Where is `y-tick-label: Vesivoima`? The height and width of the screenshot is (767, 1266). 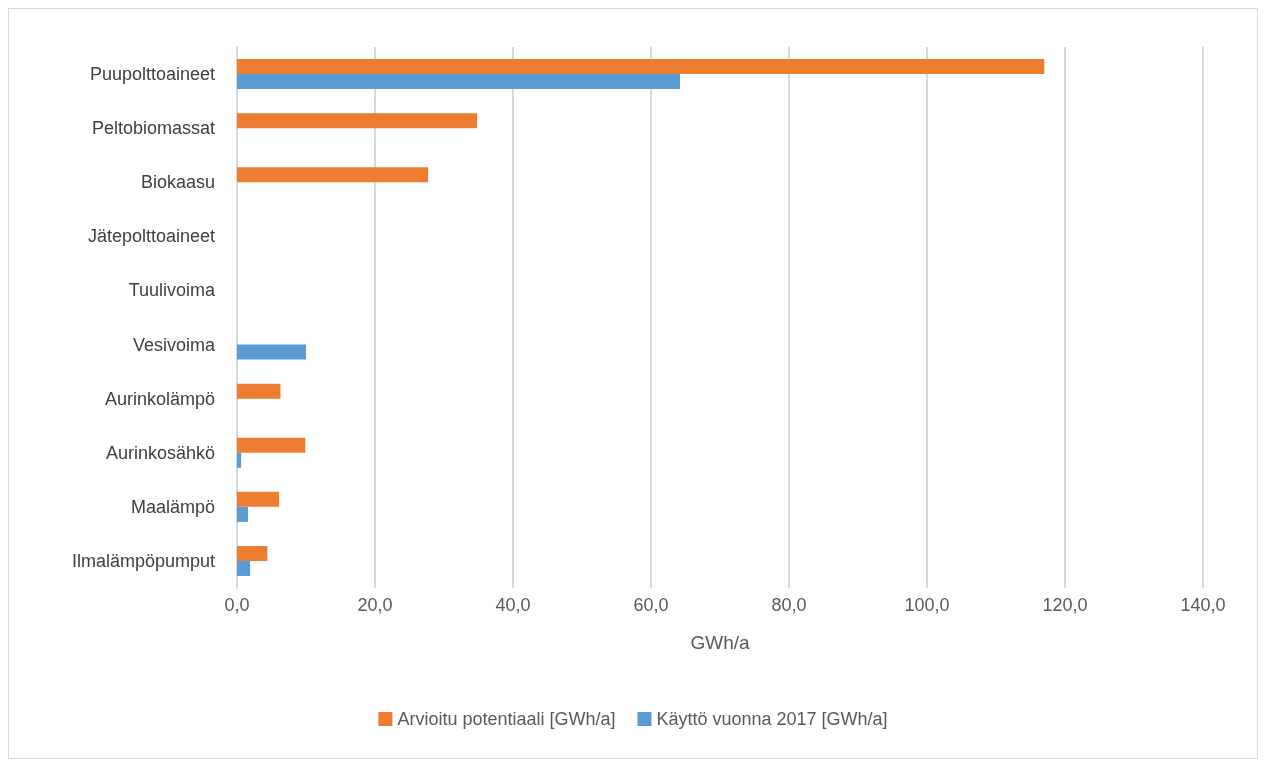 y-tick-label: Vesivoima is located at coordinates (174, 344).